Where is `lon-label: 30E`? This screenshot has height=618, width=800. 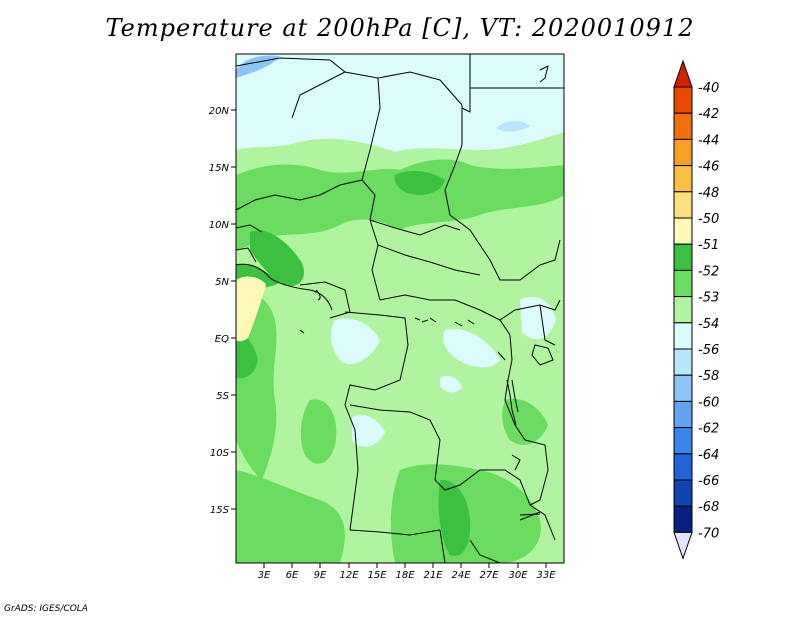 lon-label: 30E is located at coordinates (518, 575).